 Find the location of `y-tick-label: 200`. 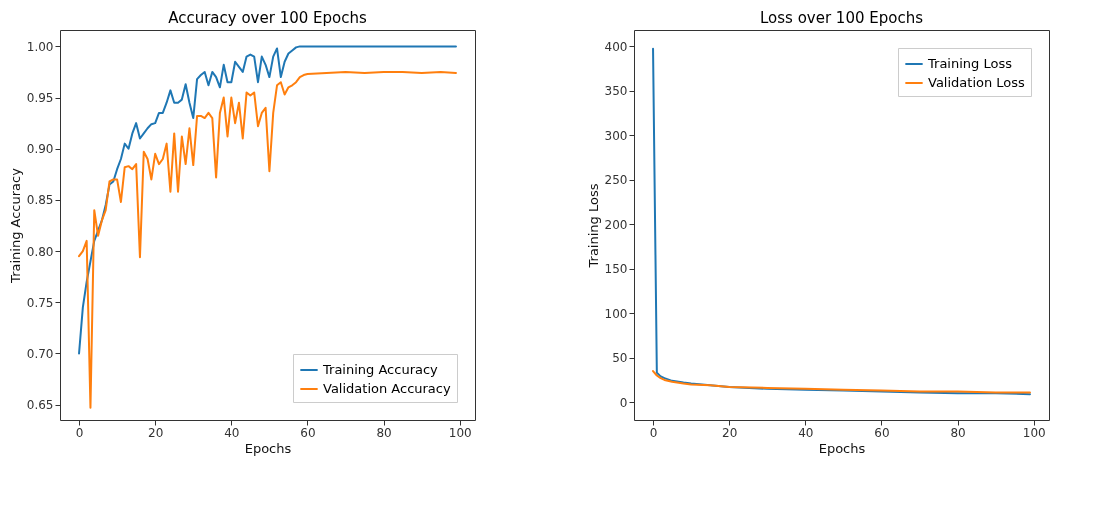

y-tick-label: 200 is located at coordinates (616, 224).